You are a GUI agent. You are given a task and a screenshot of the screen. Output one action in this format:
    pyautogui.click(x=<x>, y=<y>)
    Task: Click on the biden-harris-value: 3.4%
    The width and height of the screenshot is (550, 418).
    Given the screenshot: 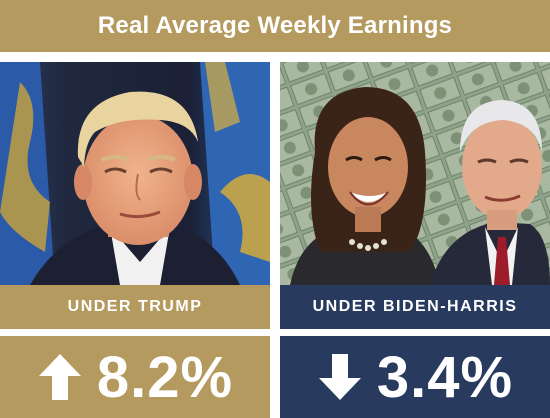 What is the action you would take?
    pyautogui.click(x=445, y=377)
    